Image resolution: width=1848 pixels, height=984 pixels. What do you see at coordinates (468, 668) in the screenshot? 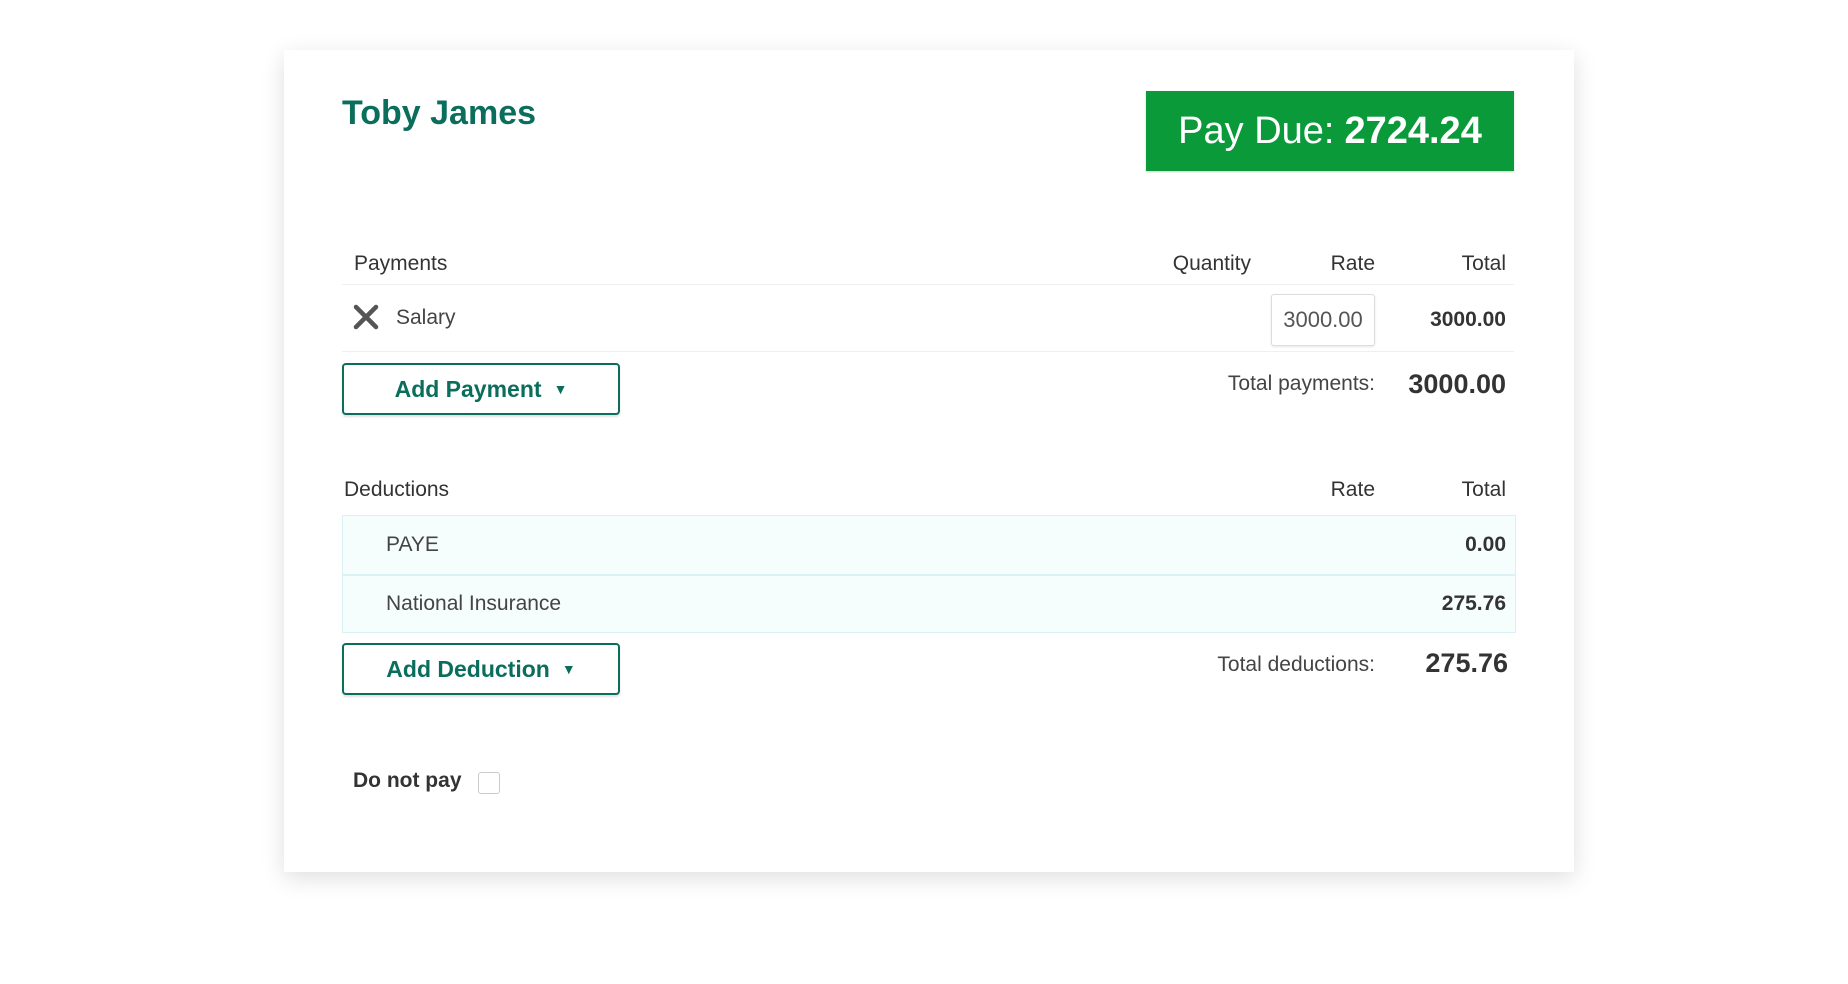
I see `add-deduction-label: Add Deduction` at bounding box center [468, 668].